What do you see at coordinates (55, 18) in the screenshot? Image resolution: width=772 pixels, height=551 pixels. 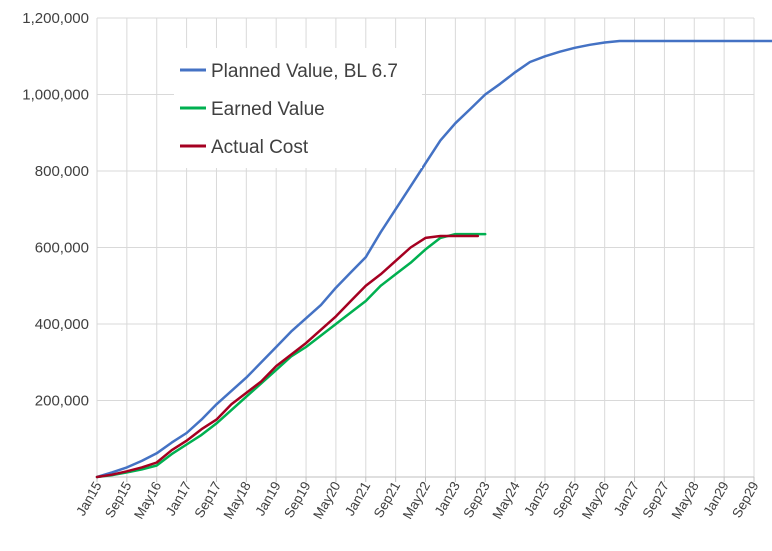 I see `y-tick-label: 1,200,000` at bounding box center [55, 18].